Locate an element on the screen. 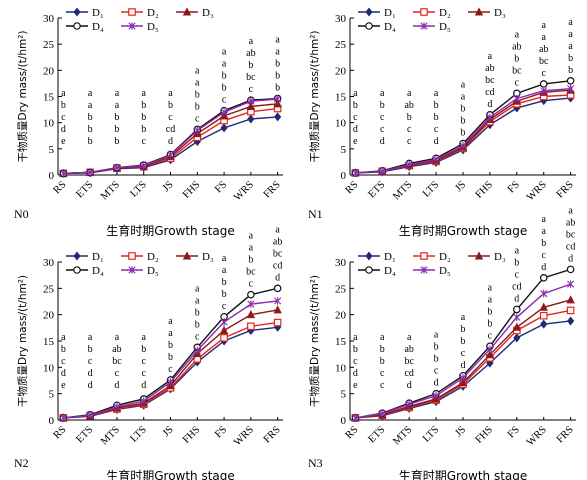 The image size is (587, 480). panel-label: N1 is located at coordinates (315, 214).